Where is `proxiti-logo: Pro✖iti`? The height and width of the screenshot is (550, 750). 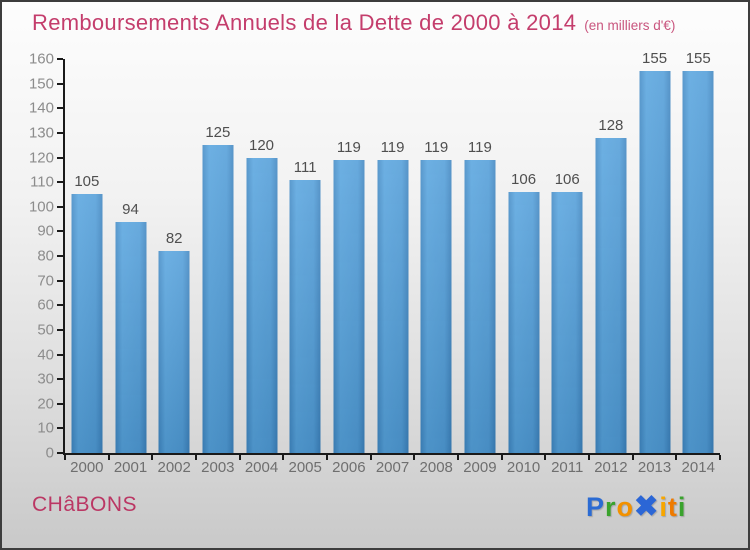
proxiti-logo: Pro✖iti is located at coordinates (636, 506).